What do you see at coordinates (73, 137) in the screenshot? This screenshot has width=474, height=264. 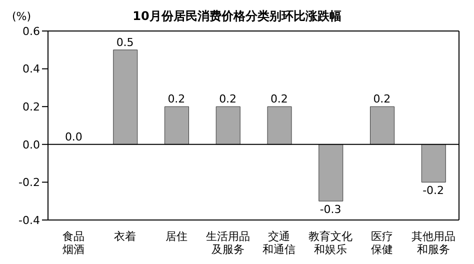 I see `data-label: 0.0` at bounding box center [73, 137].